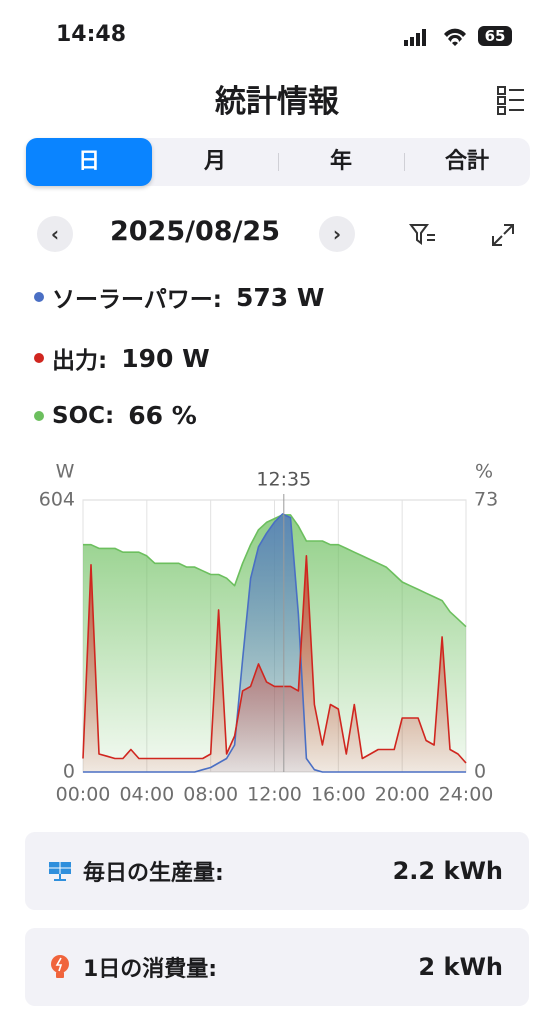  What do you see at coordinates (466, 795) in the screenshot?
I see `x-tick-label: 24:00` at bounding box center [466, 795].